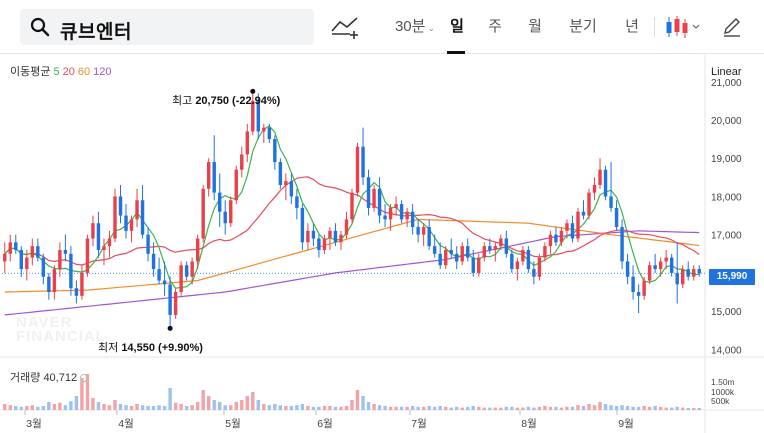 Image resolution: width=764 pixels, height=433 pixels. Describe the element at coordinates (56, 72) in the screenshot. I see `ma5-label: 5` at that location.